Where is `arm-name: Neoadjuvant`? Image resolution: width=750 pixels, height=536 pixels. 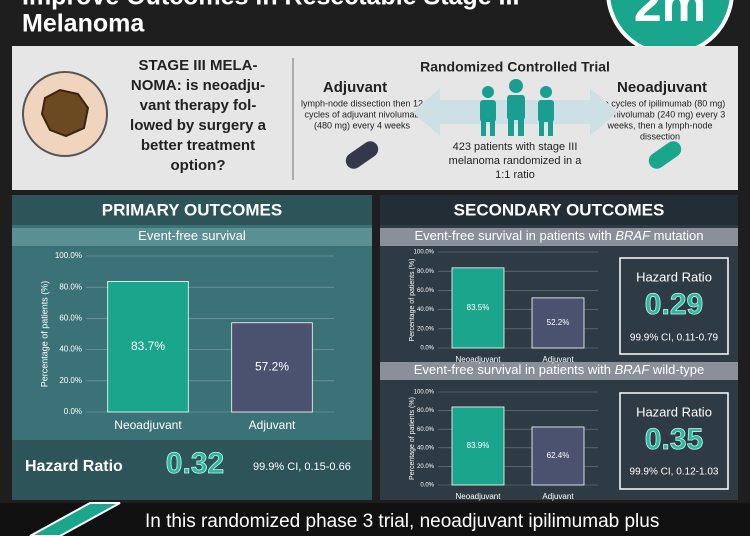
arm-name: Neoadjuvant is located at coordinates (662, 87).